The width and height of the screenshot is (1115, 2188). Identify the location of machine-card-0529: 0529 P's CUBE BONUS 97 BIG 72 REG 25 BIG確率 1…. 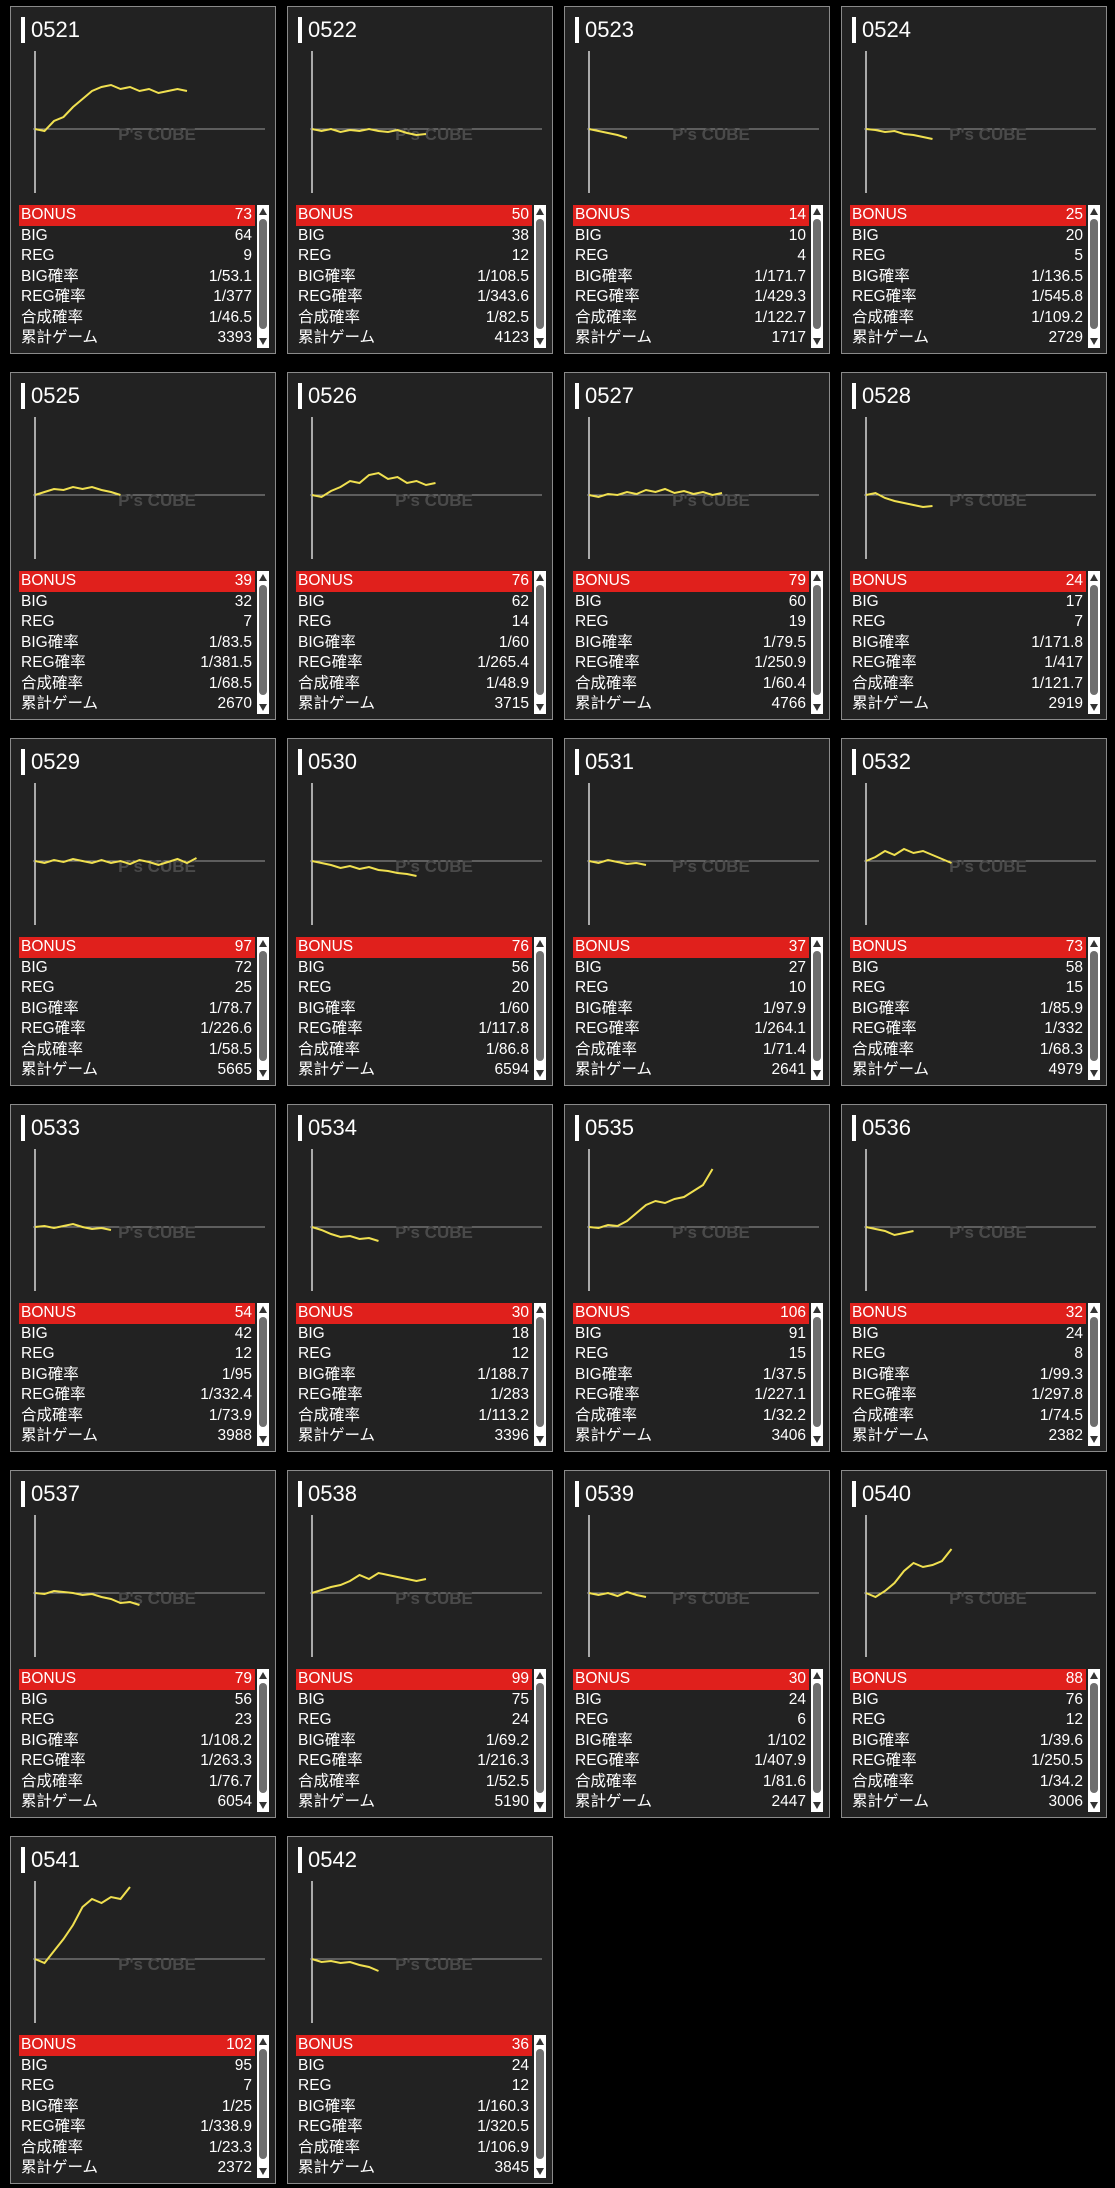
(143, 912).